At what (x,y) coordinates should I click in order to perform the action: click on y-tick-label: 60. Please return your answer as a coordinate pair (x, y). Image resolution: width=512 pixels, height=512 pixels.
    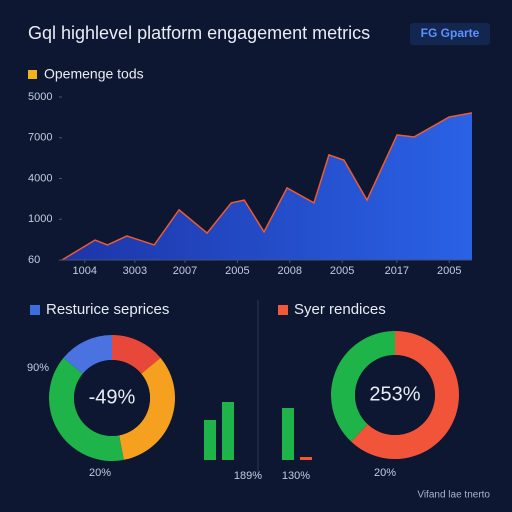
    Looking at the image, I should click on (34, 260).